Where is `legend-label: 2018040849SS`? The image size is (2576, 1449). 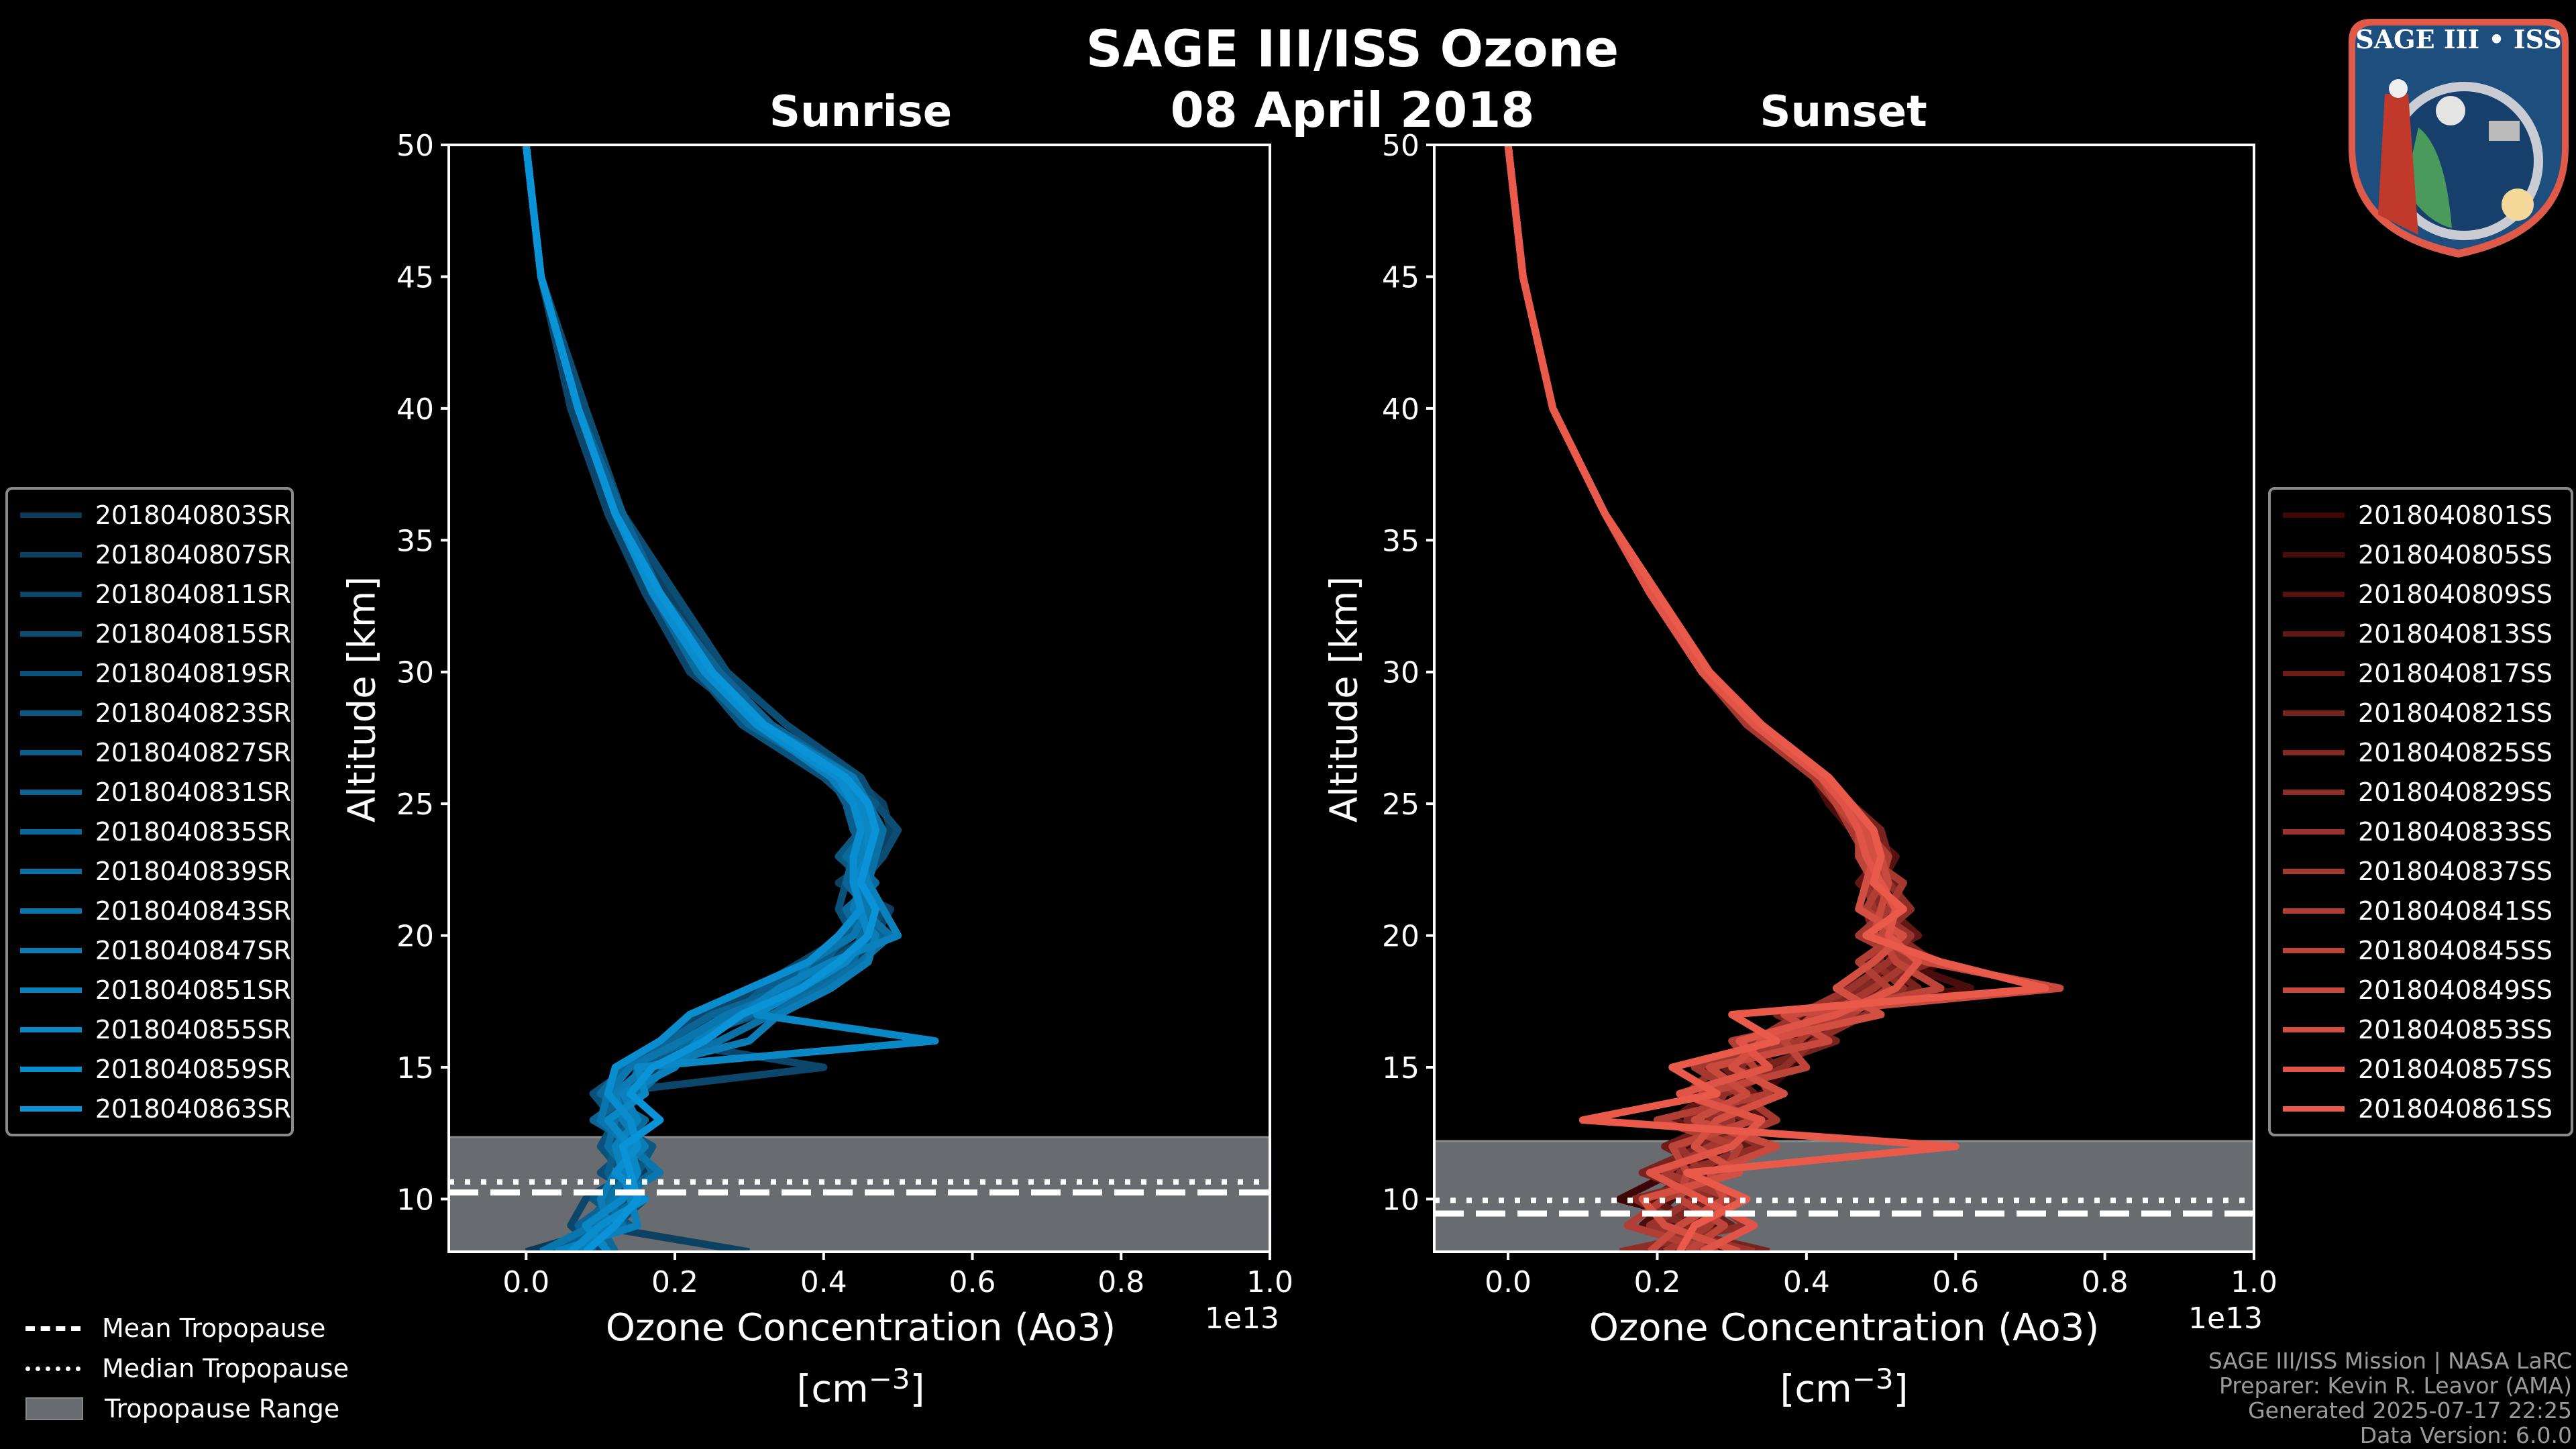 legend-label: 2018040849SS is located at coordinates (2455, 990).